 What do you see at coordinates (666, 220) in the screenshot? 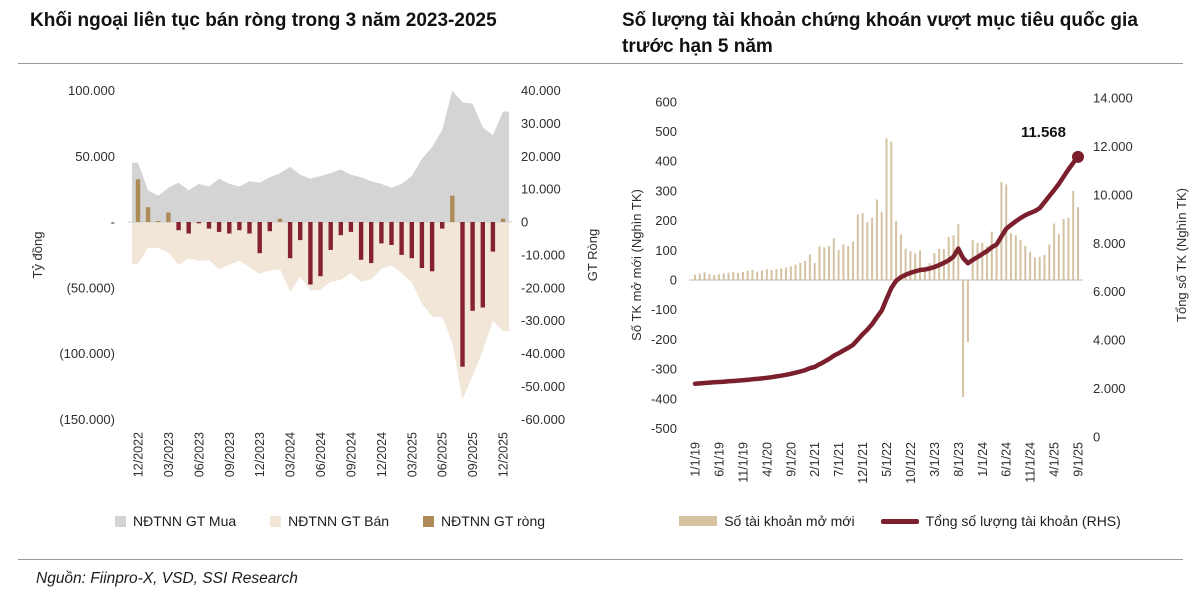
I see `svg-text: 200` at bounding box center [666, 220].